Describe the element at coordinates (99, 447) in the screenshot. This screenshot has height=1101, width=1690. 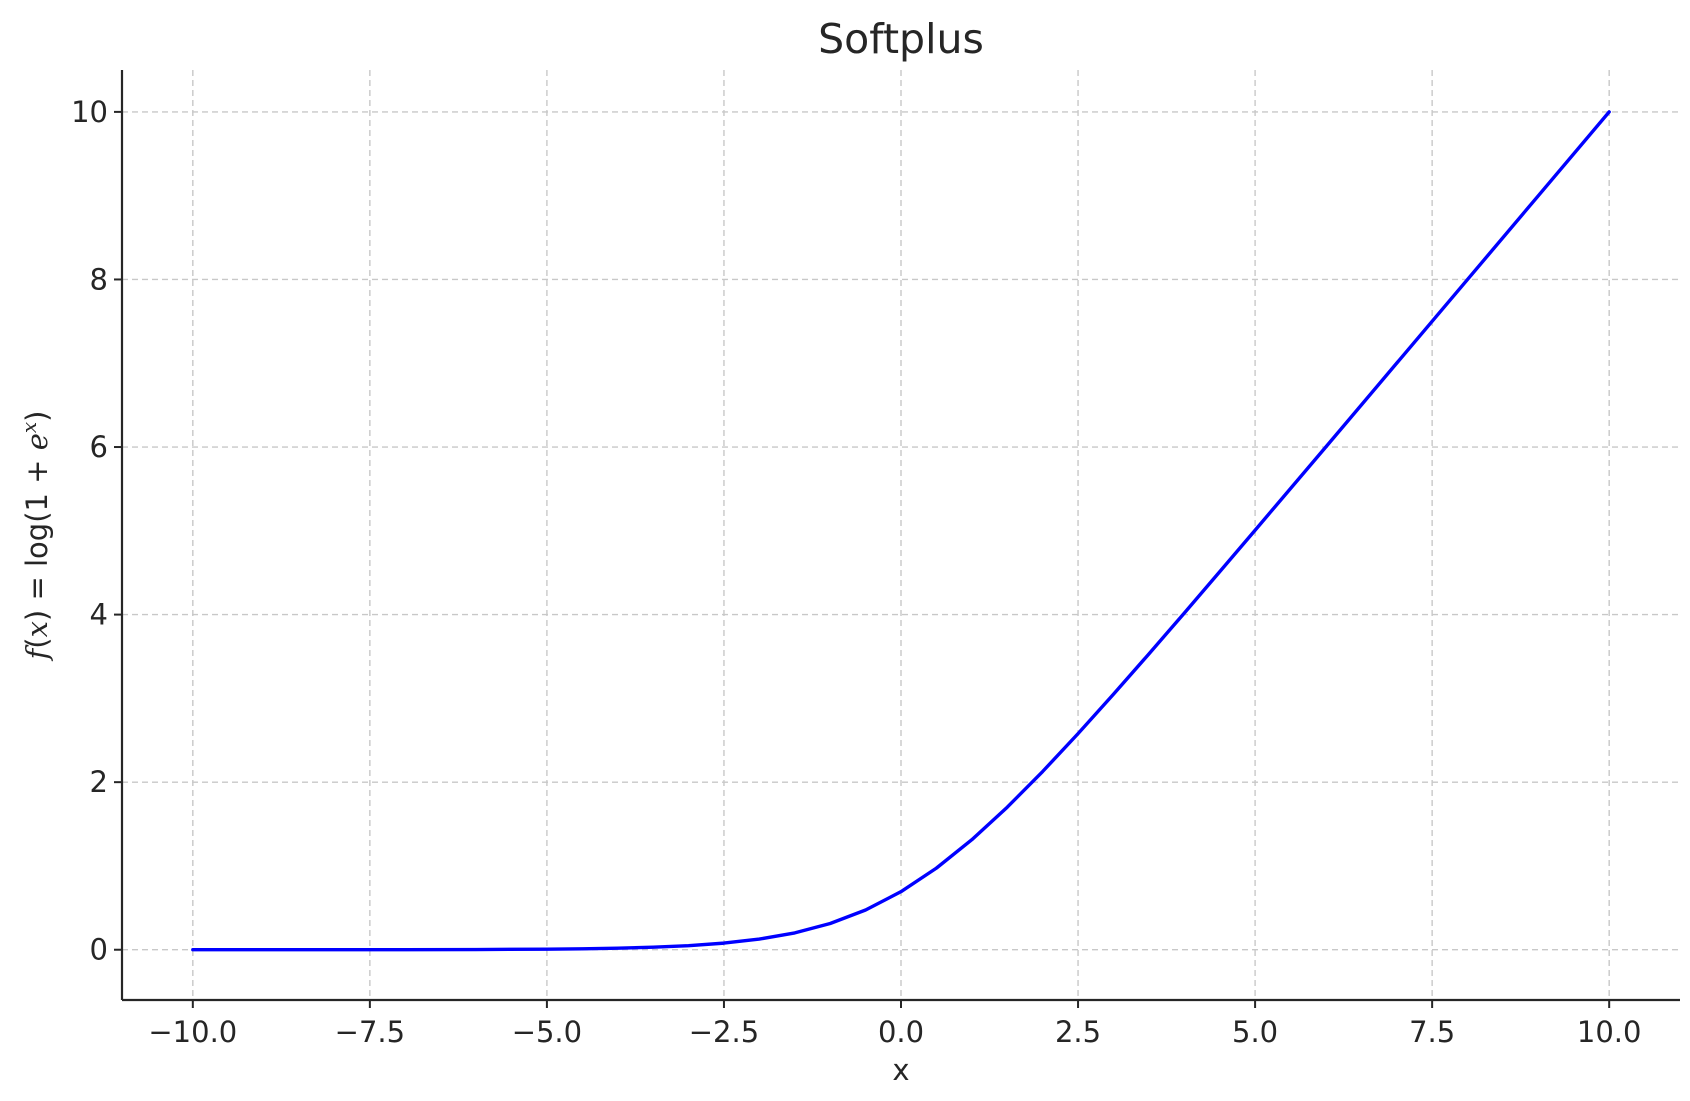
I see `y-tick-label: 6` at that location.